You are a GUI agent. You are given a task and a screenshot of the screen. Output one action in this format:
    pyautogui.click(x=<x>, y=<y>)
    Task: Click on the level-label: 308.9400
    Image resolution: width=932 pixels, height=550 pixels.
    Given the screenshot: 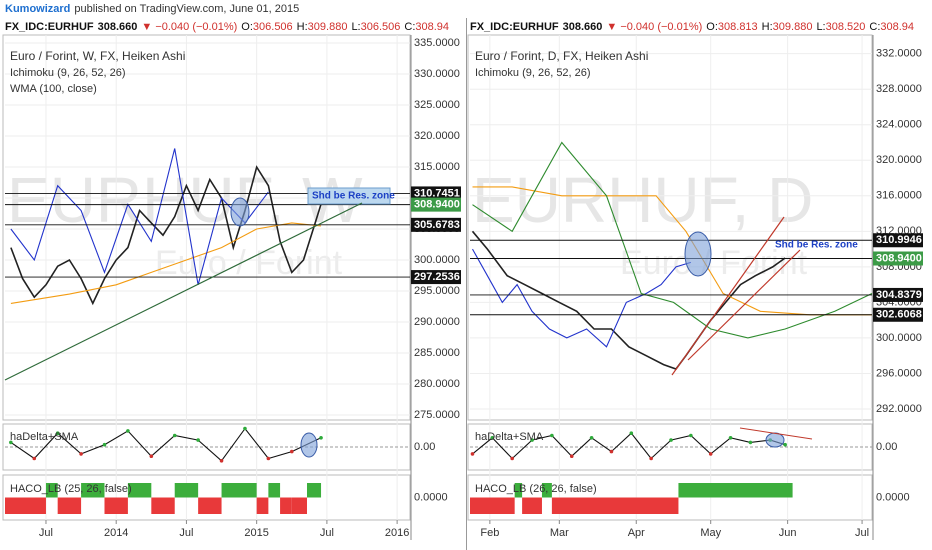 What is the action you would take?
    pyautogui.click(x=899, y=258)
    